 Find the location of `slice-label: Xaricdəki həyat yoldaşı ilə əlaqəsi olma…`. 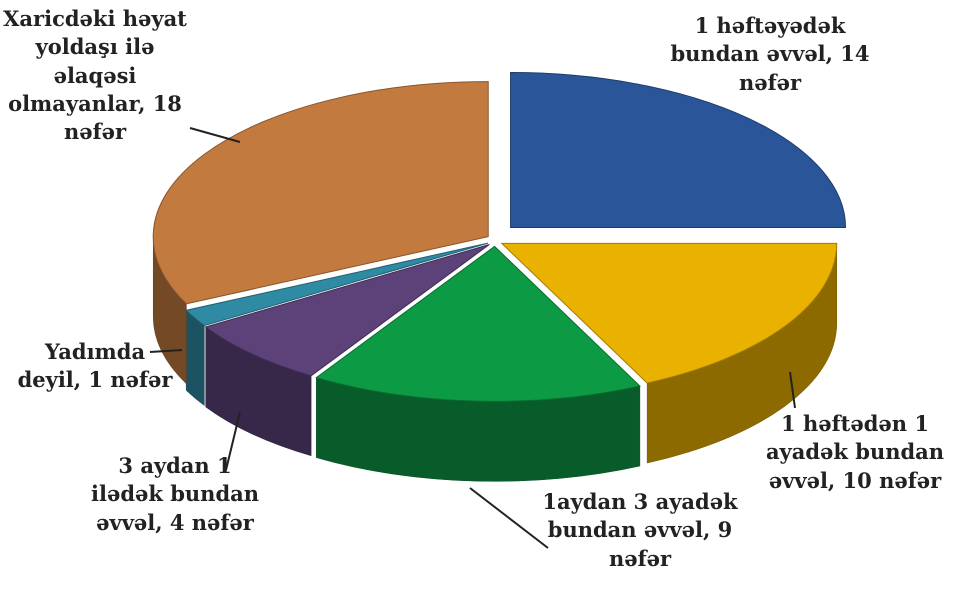

slice-label: Xaricdəki həyat yoldaşı ilə əlaqəsi olma… is located at coordinates (95, 75).